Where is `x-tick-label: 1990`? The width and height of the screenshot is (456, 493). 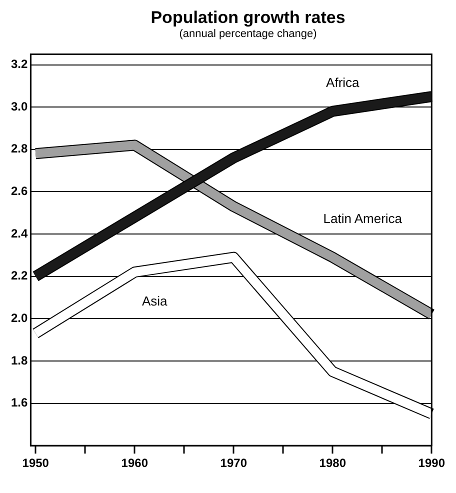
x-tick-label: 1990 is located at coordinates (432, 463).